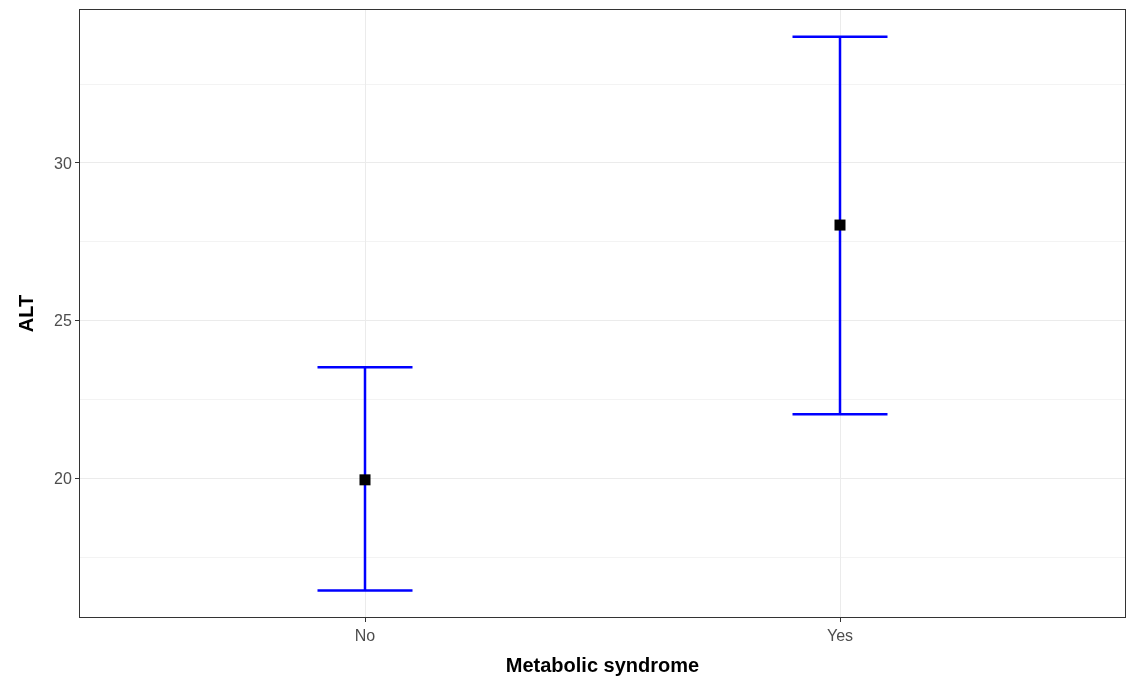  I want to click on y-tick-label: 25, so click(63, 321).